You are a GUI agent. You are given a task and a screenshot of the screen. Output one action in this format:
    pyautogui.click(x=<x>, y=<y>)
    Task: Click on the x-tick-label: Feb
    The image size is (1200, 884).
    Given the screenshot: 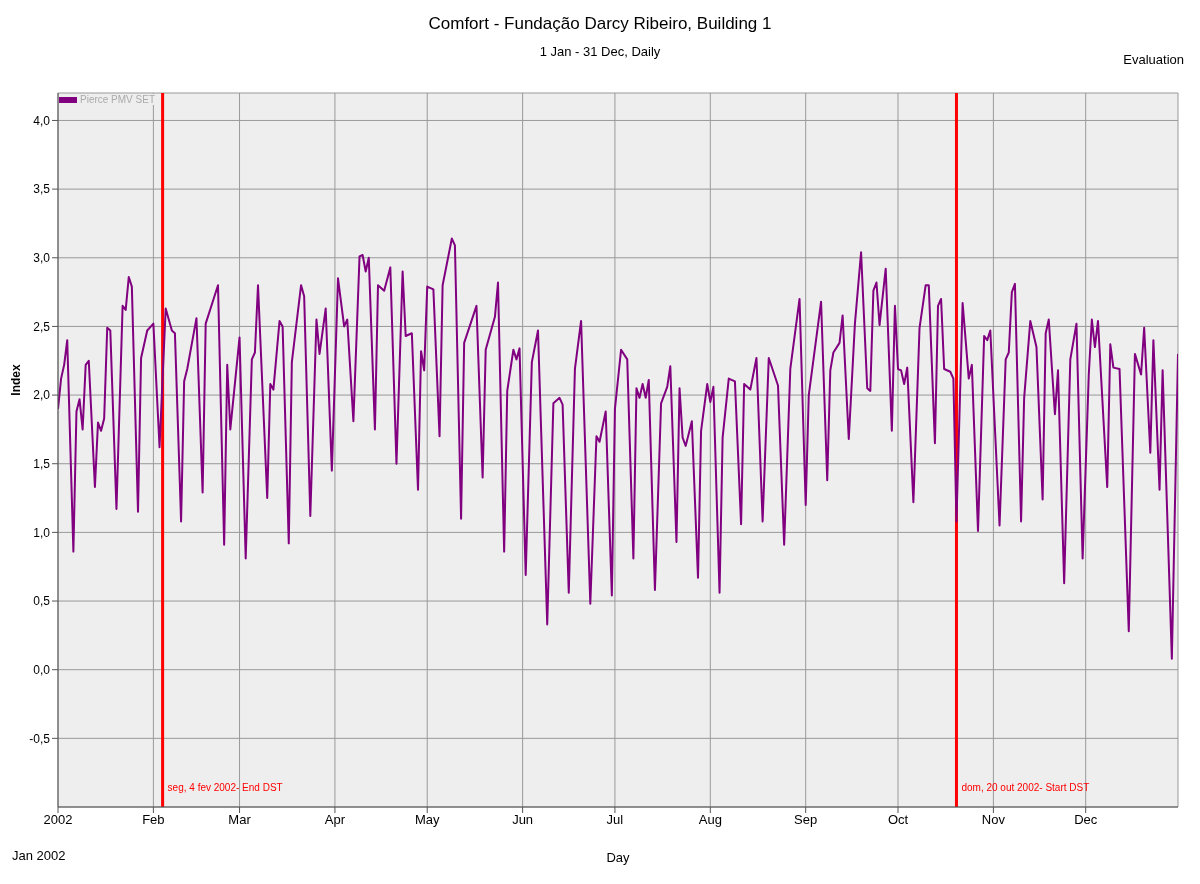 What is the action you would take?
    pyautogui.click(x=153, y=820)
    